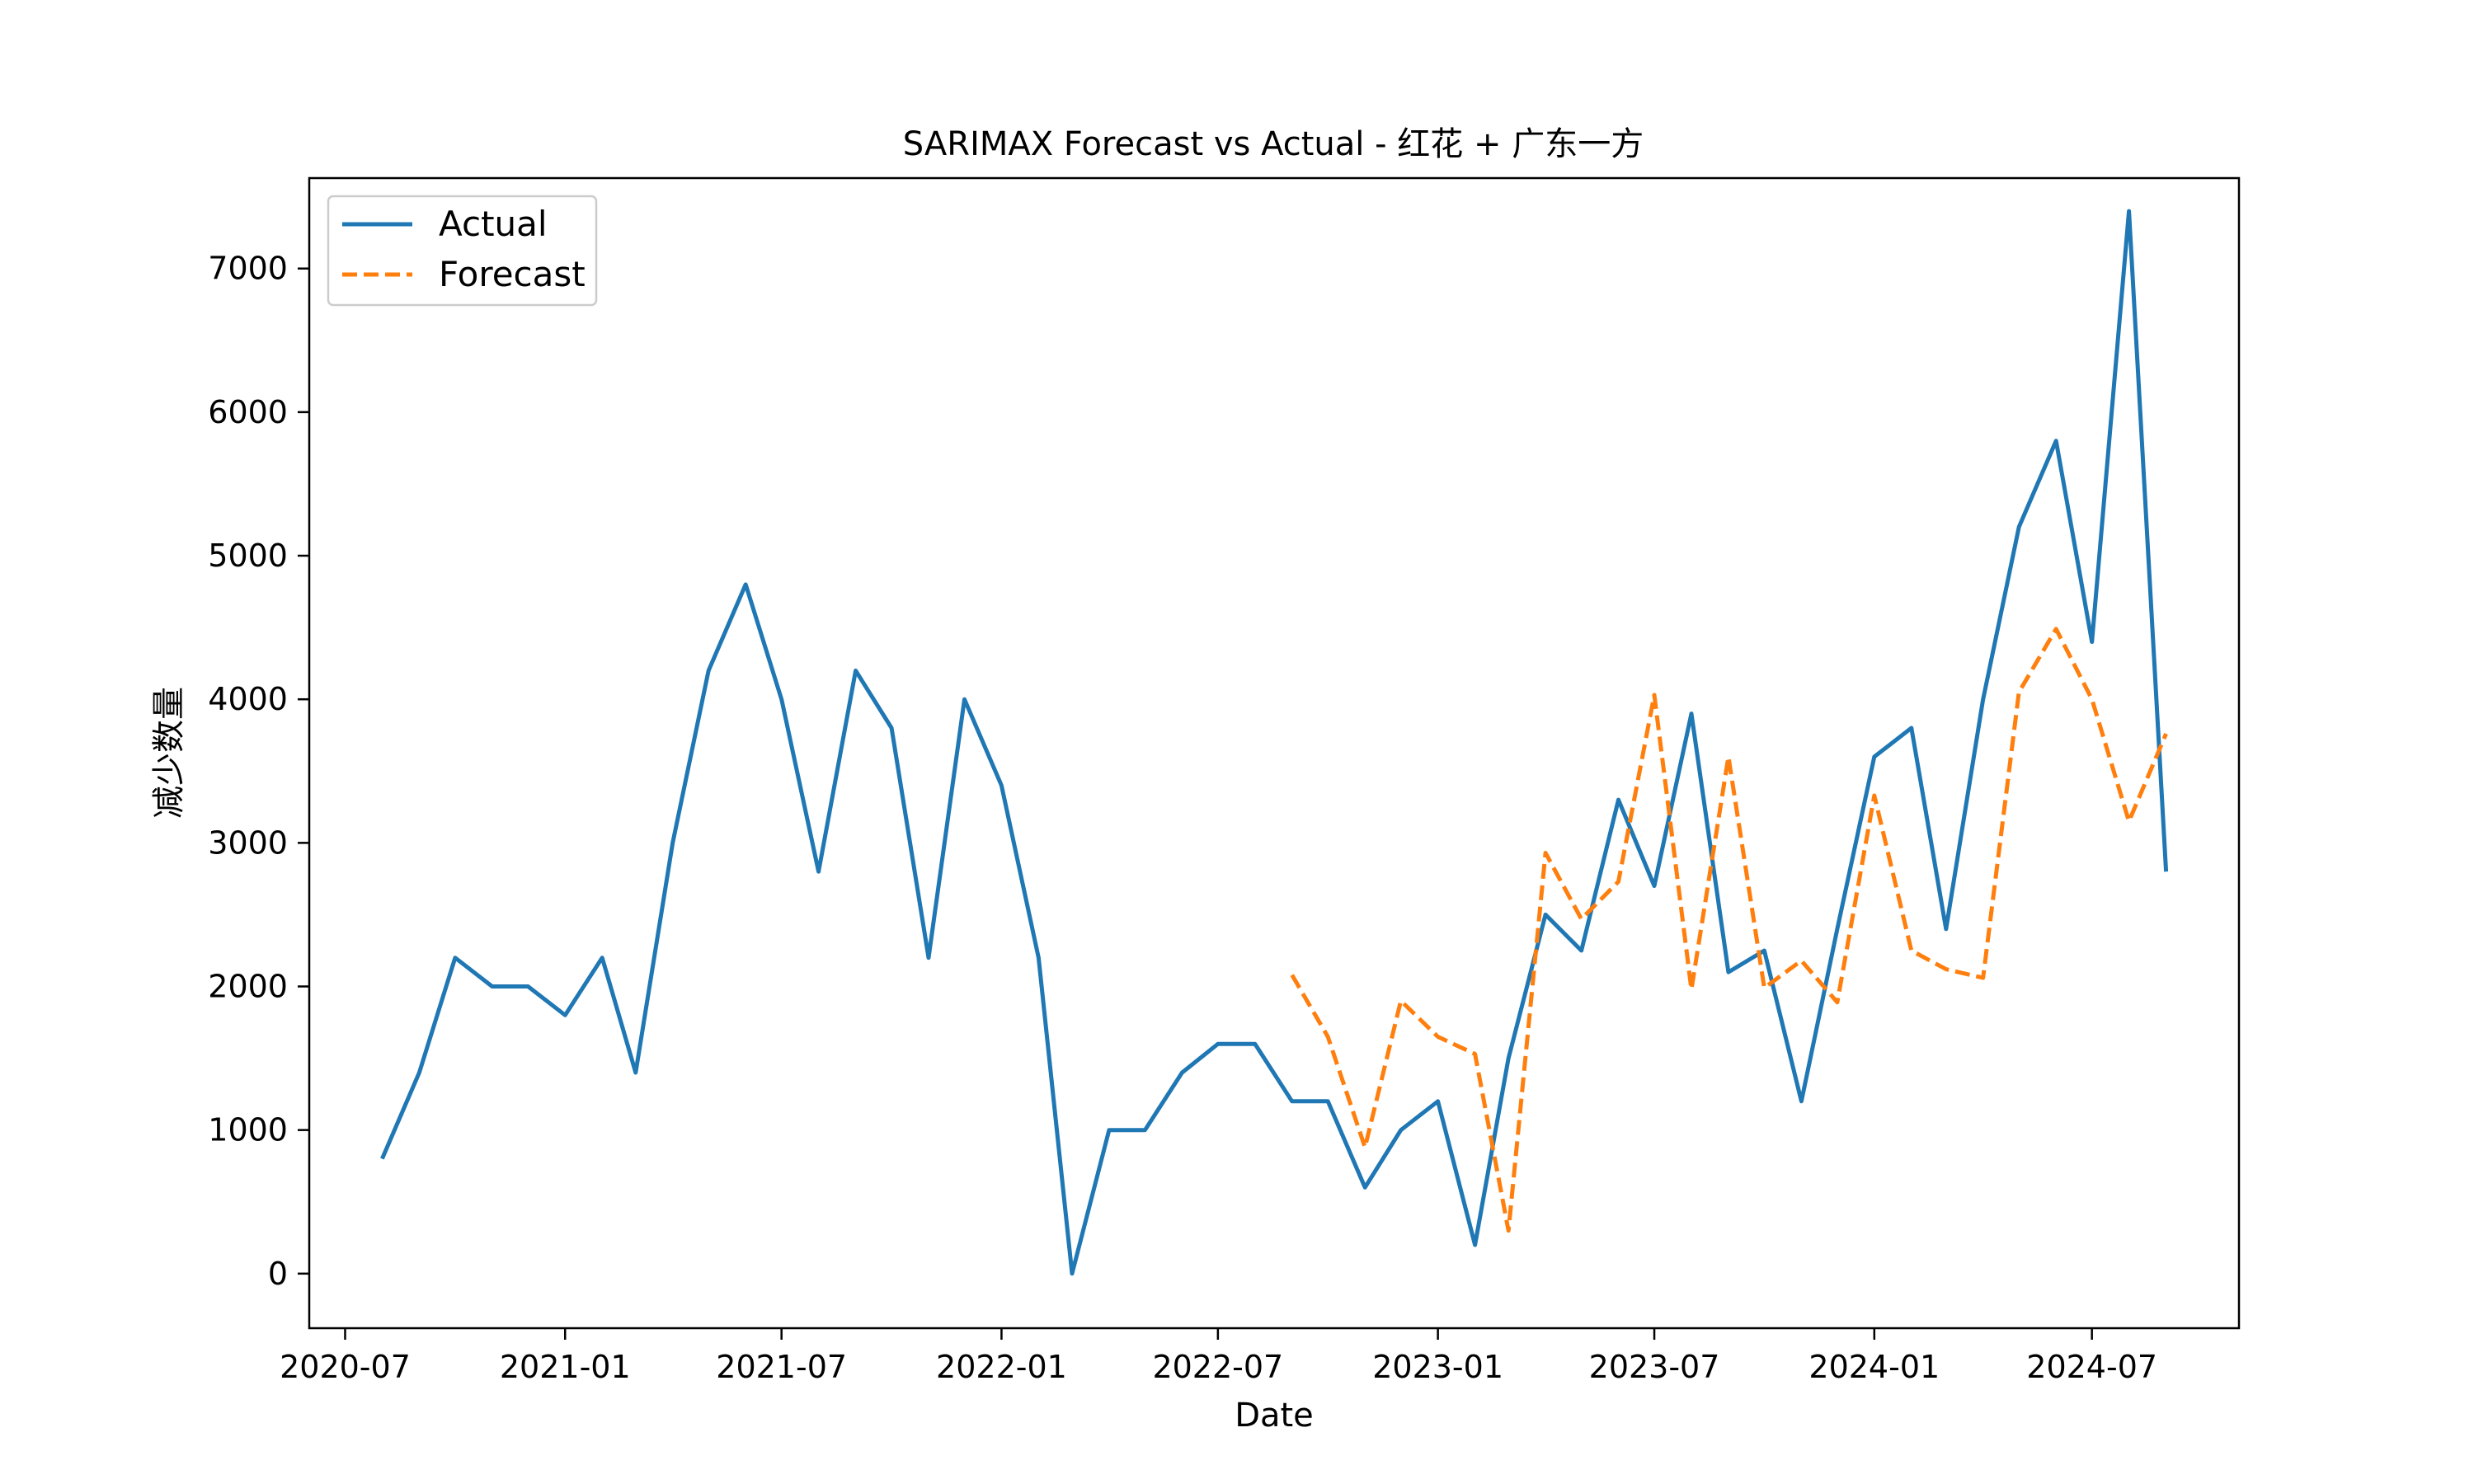  What do you see at coordinates (248, 987) in the screenshot?
I see `y-tick-label: 2000` at bounding box center [248, 987].